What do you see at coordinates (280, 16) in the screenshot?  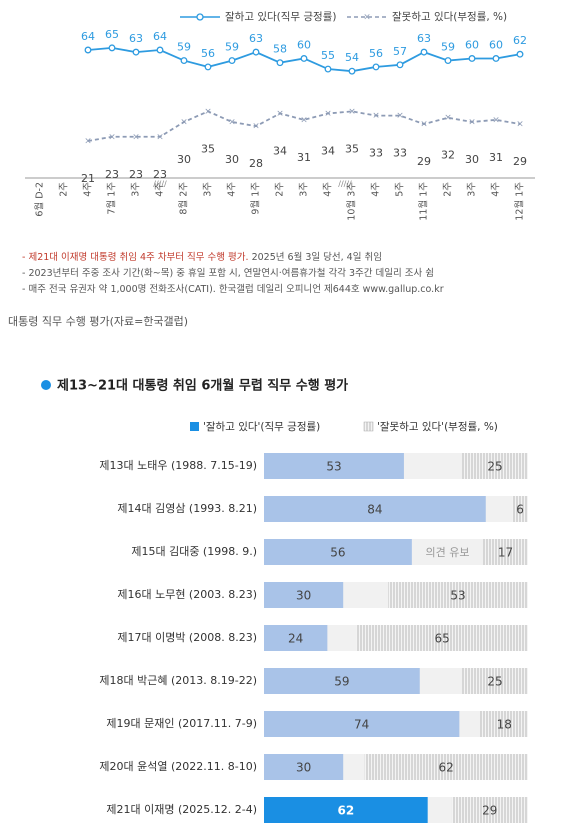 I see `legend-label: 잘하고 있다(직무 긍정률)` at bounding box center [280, 16].